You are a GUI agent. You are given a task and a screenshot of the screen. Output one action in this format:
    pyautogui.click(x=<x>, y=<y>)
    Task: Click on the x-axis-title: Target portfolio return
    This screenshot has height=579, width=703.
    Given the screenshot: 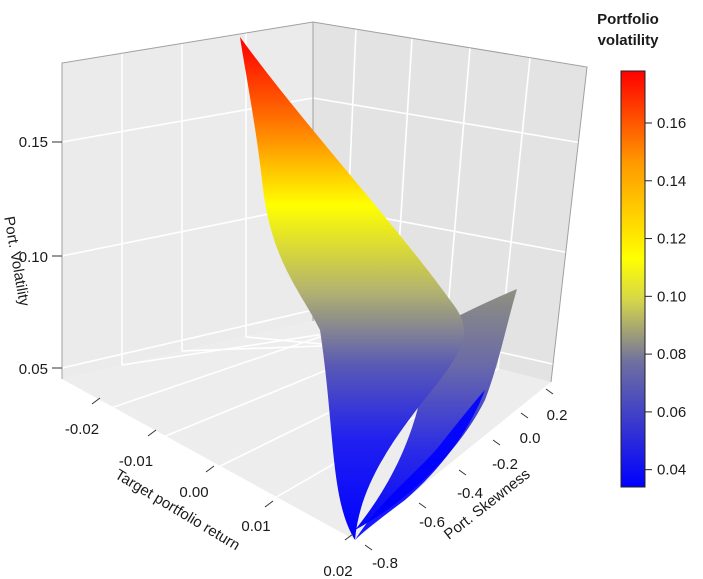 What is the action you would take?
    pyautogui.click(x=177, y=510)
    